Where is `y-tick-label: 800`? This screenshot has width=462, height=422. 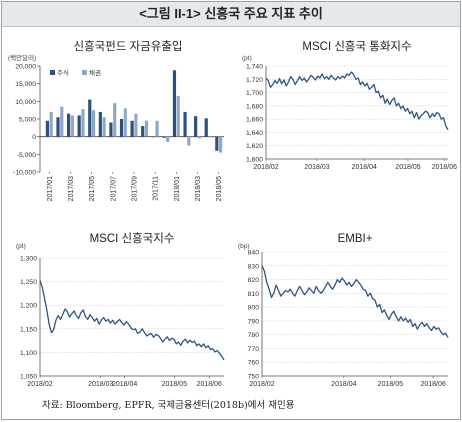 y-tick-label: 800 is located at coordinates (254, 308).